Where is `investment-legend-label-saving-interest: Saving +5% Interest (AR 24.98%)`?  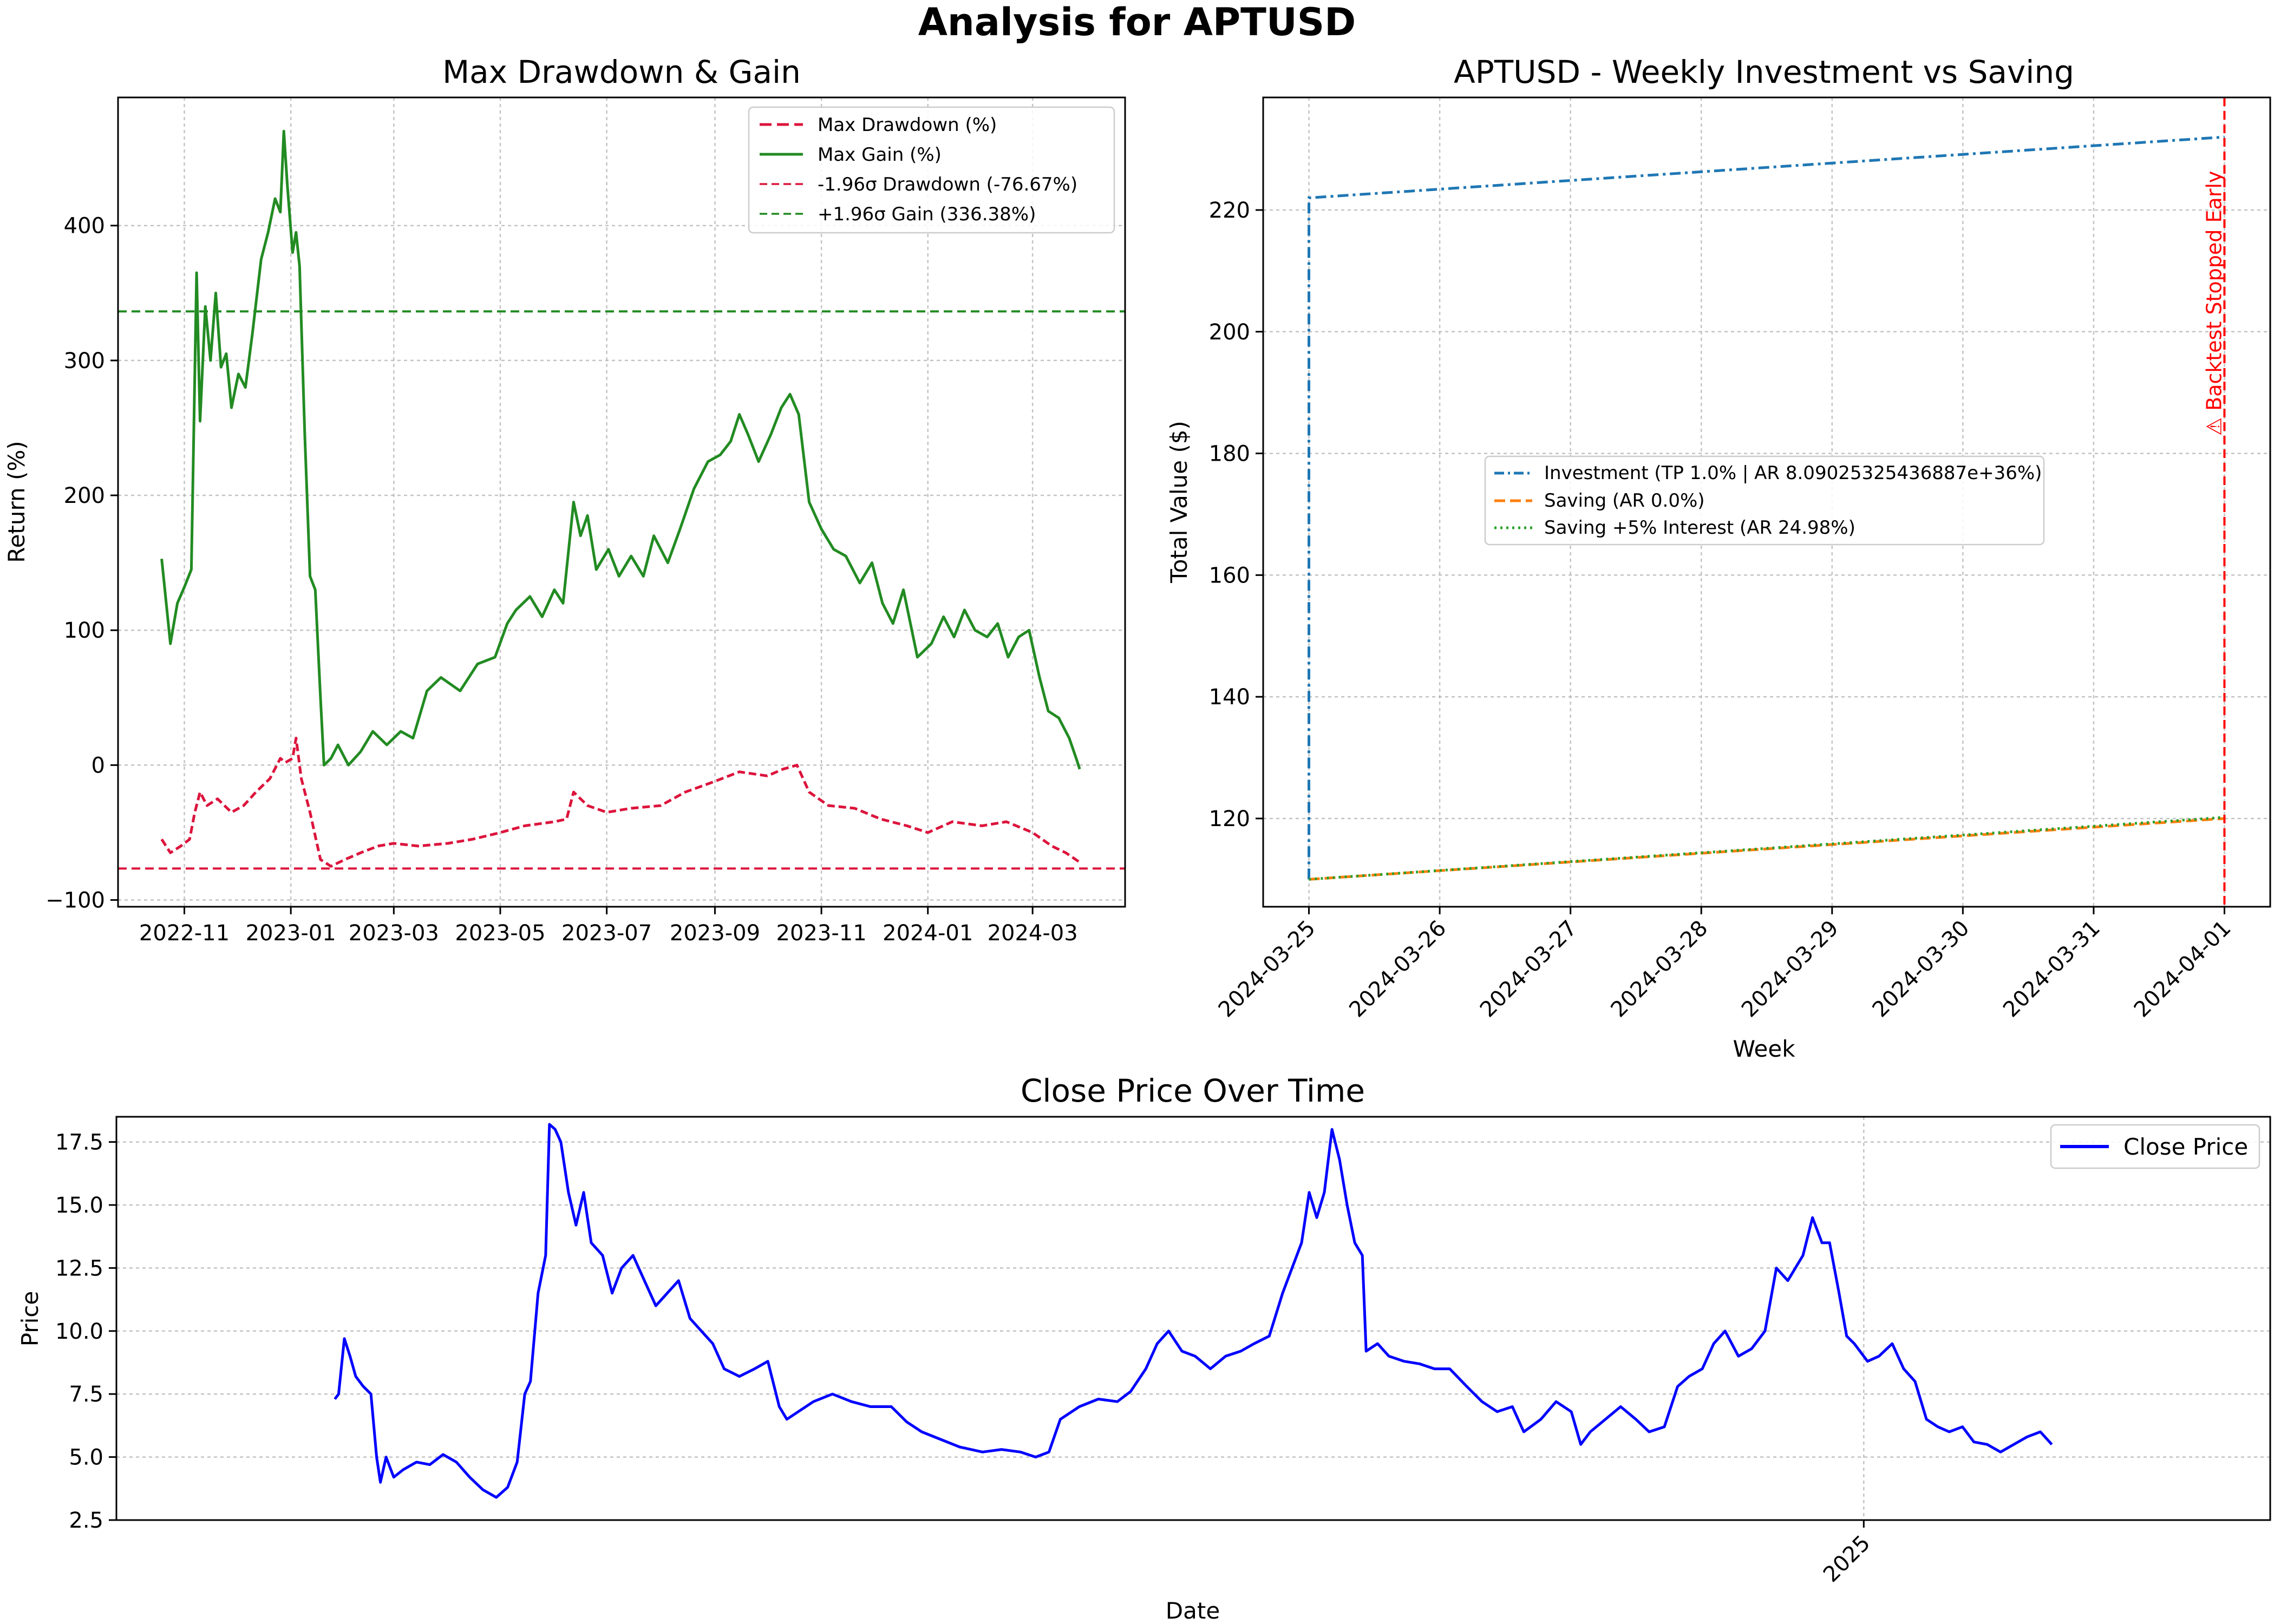 investment-legend-label-saving-interest: Saving +5% Interest (AR 24.98%) is located at coordinates (1700, 528).